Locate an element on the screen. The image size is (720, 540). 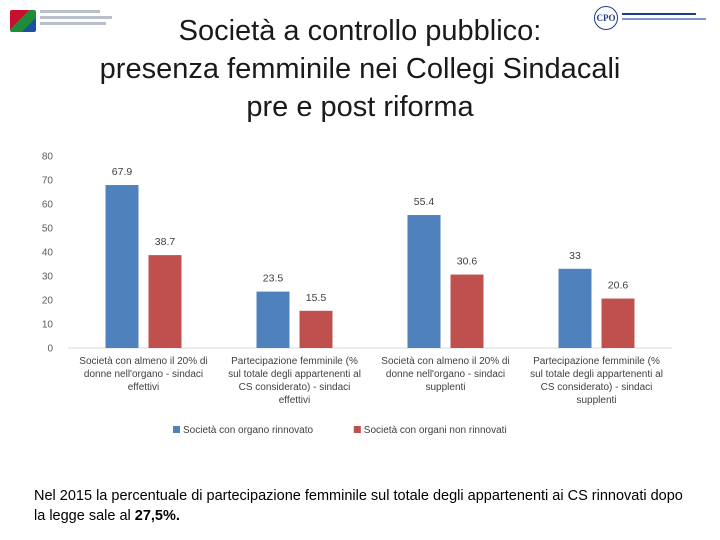
y-tick-label: 60 is located at coordinates (48, 205).